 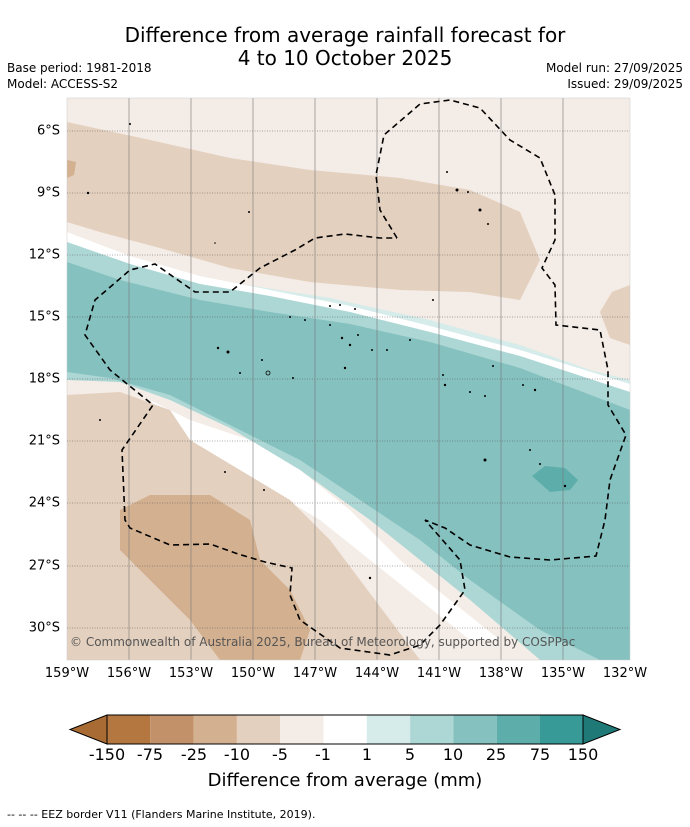 I want to click on colorbar-extend-left, so click(x=88, y=729).